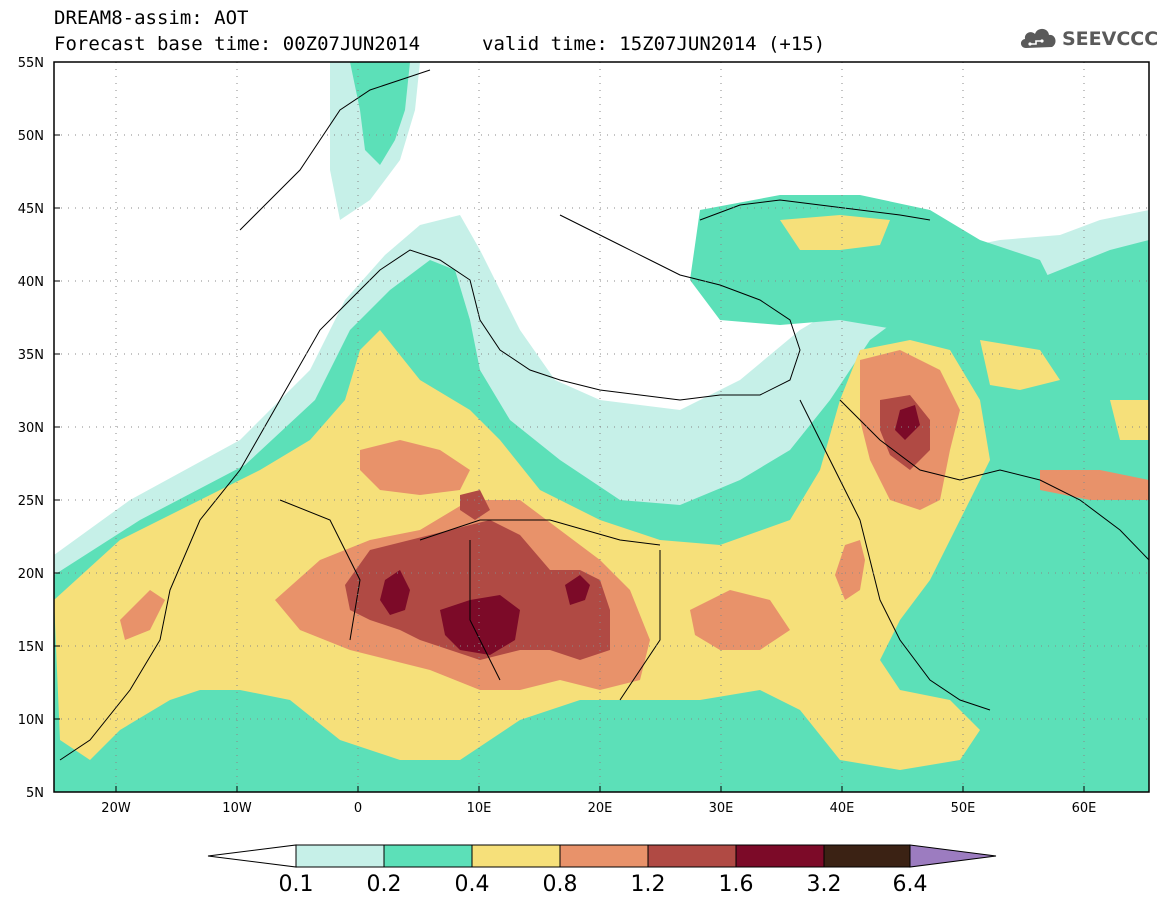 The height and width of the screenshot is (905, 1165). What do you see at coordinates (31, 647) in the screenshot?
I see `lat-label: 15N` at bounding box center [31, 647].